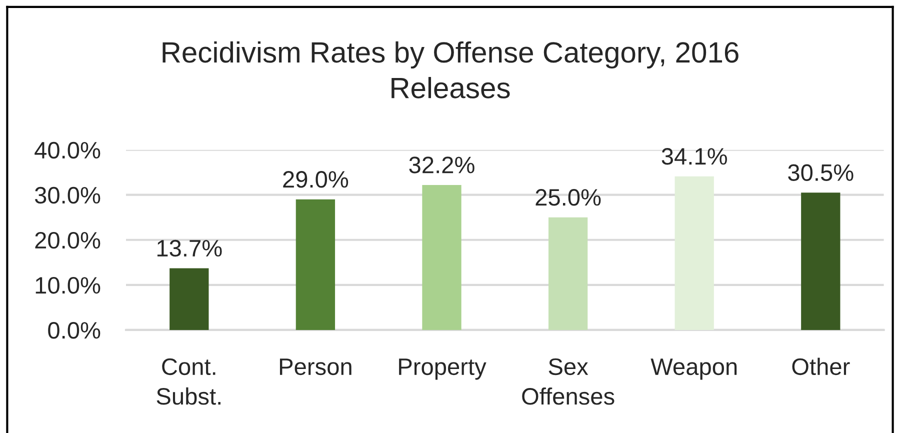 This screenshot has width=900, height=433. I want to click on y-tick-label: 40.0%, so click(67, 150).